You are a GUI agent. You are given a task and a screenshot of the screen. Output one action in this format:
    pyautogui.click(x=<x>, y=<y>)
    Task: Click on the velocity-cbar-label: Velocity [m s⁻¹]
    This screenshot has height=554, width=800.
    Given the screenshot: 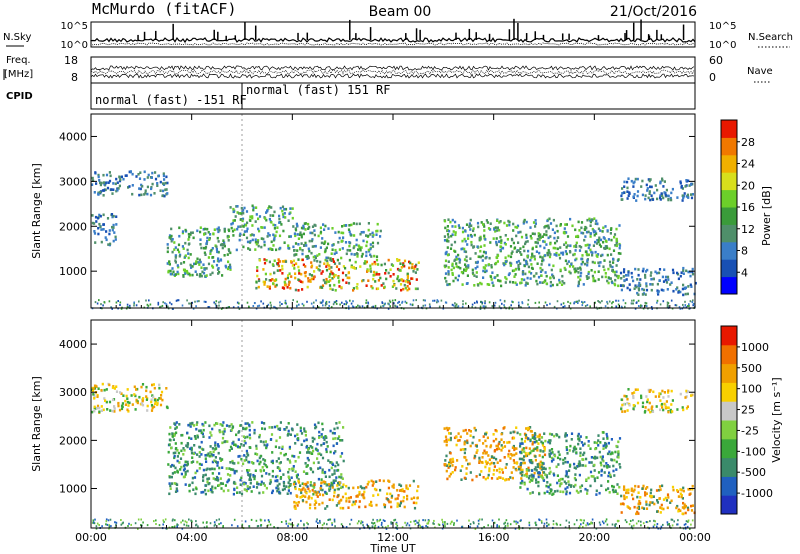 What is the action you would take?
    pyautogui.click(x=776, y=419)
    